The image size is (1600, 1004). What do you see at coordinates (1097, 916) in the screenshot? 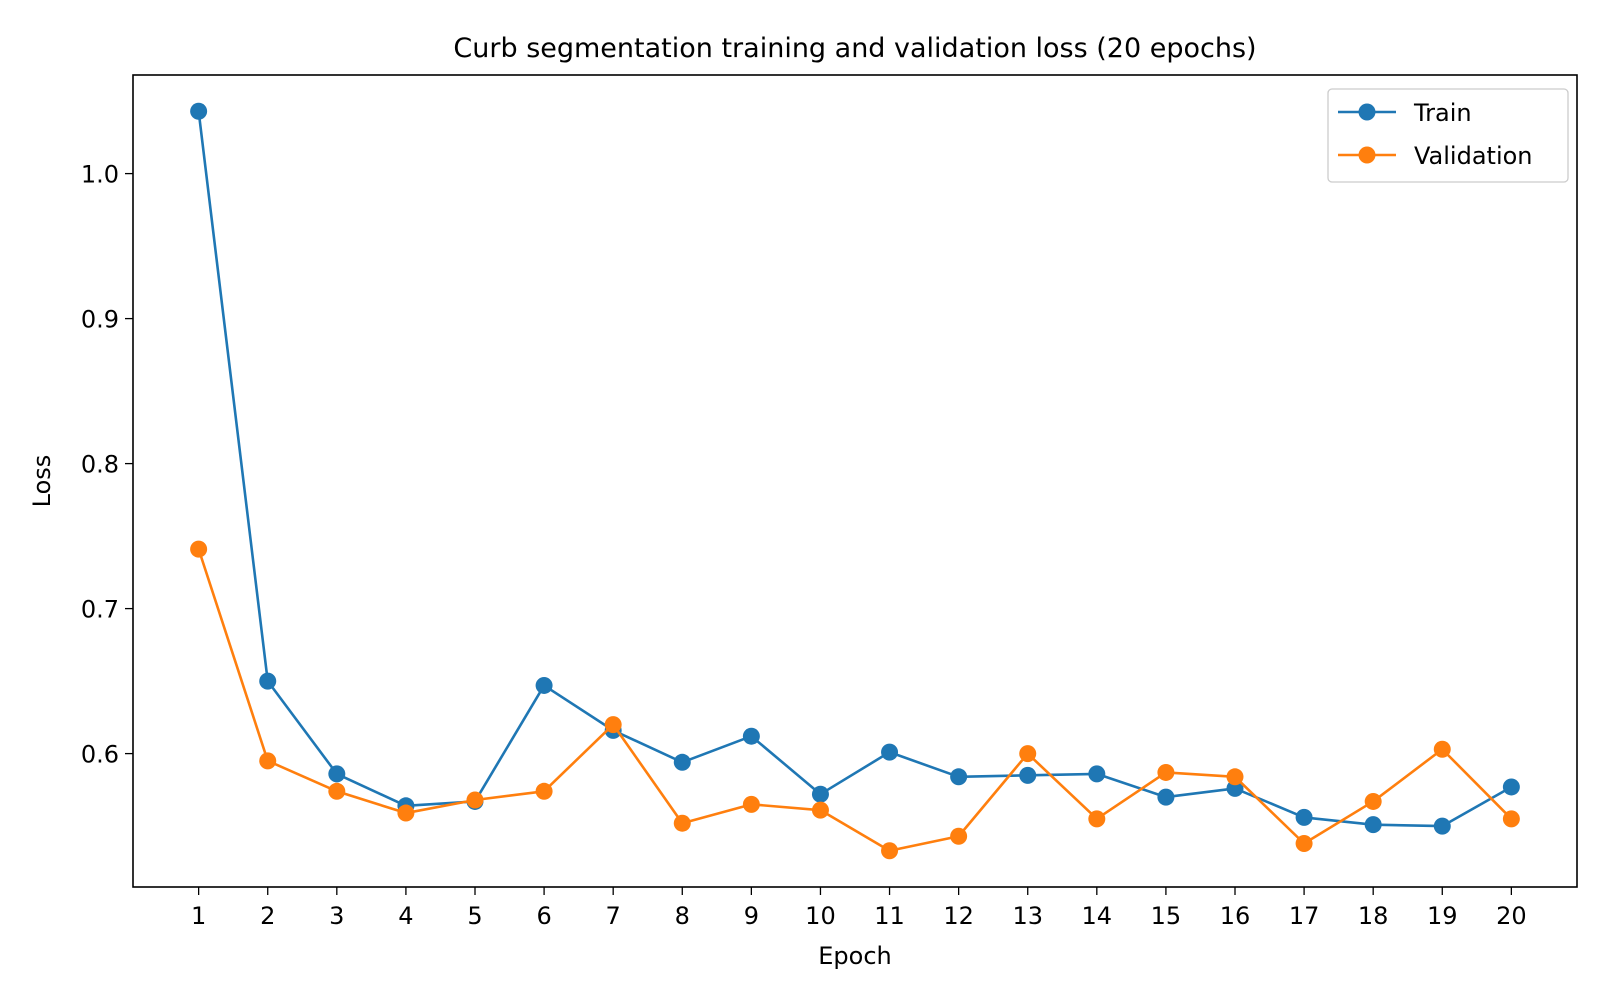
I see `x-tick-label: 14` at bounding box center [1097, 916].